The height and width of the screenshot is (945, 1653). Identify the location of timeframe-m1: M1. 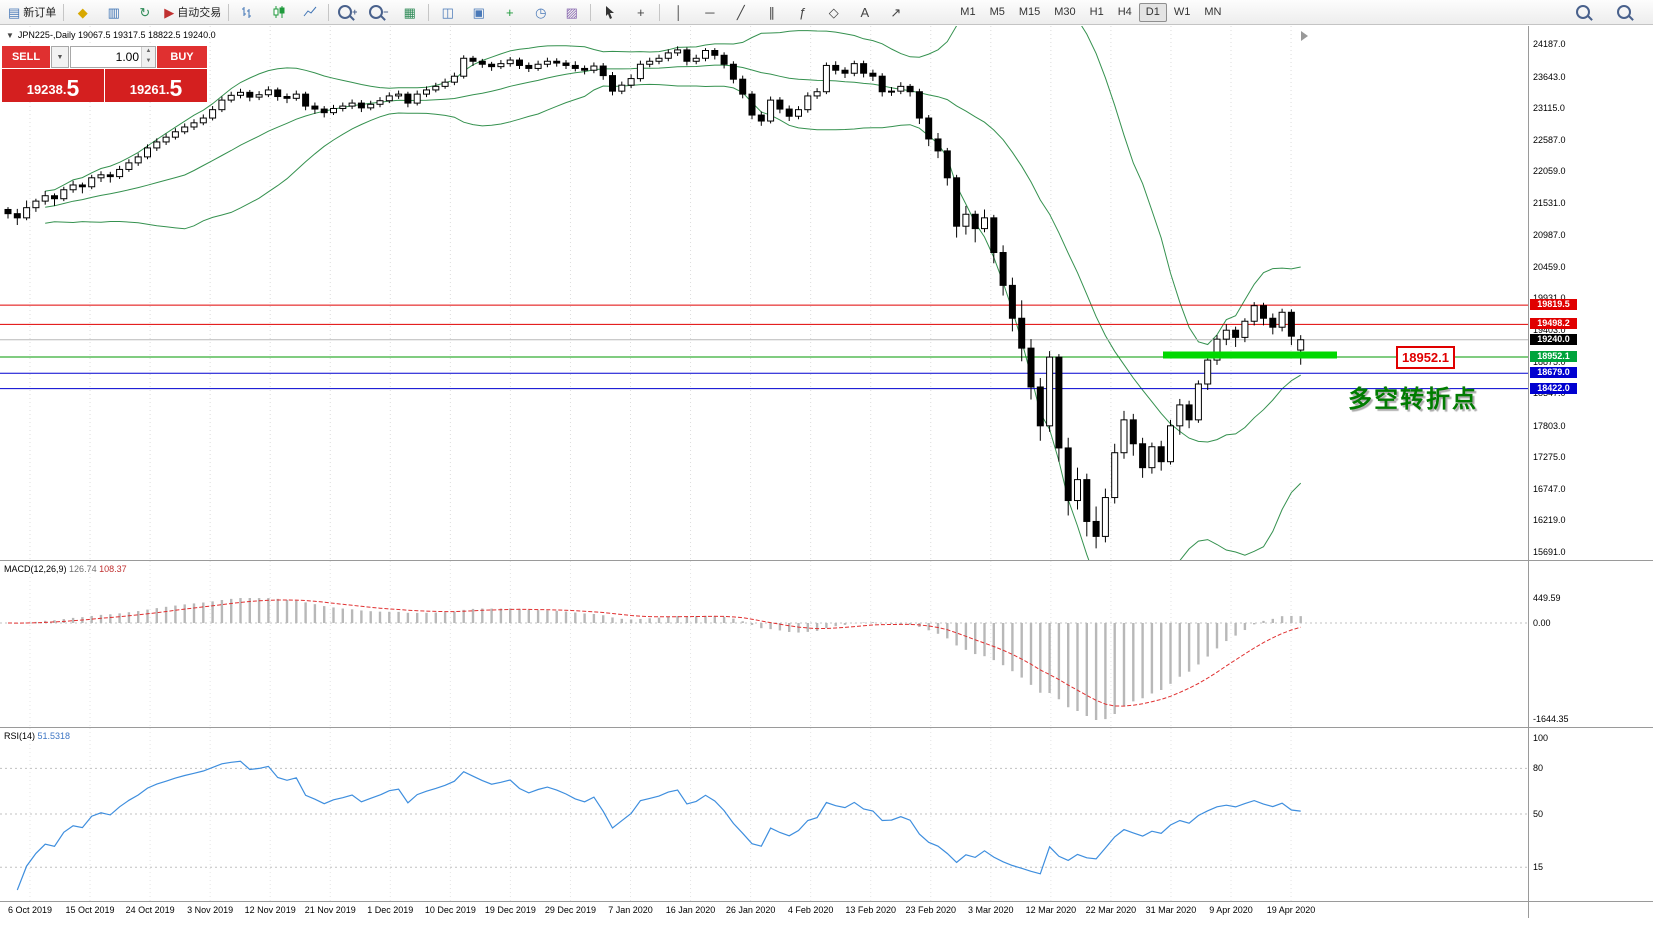
(968, 11).